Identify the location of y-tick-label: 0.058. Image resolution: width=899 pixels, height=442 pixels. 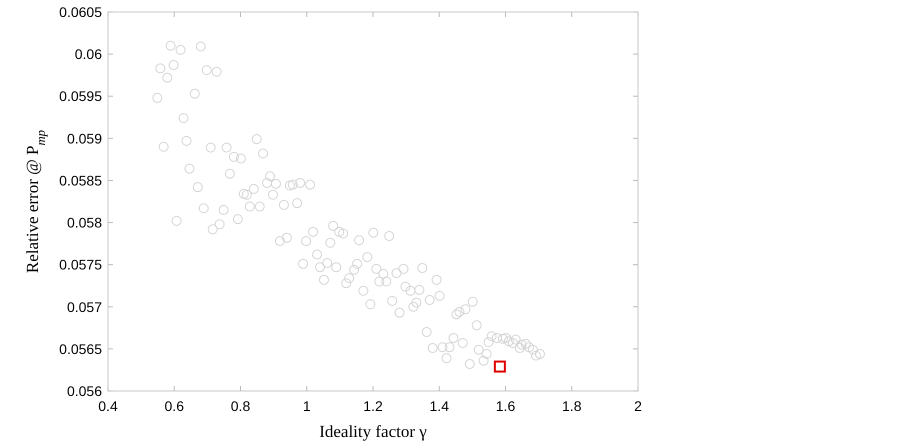
(84, 222).